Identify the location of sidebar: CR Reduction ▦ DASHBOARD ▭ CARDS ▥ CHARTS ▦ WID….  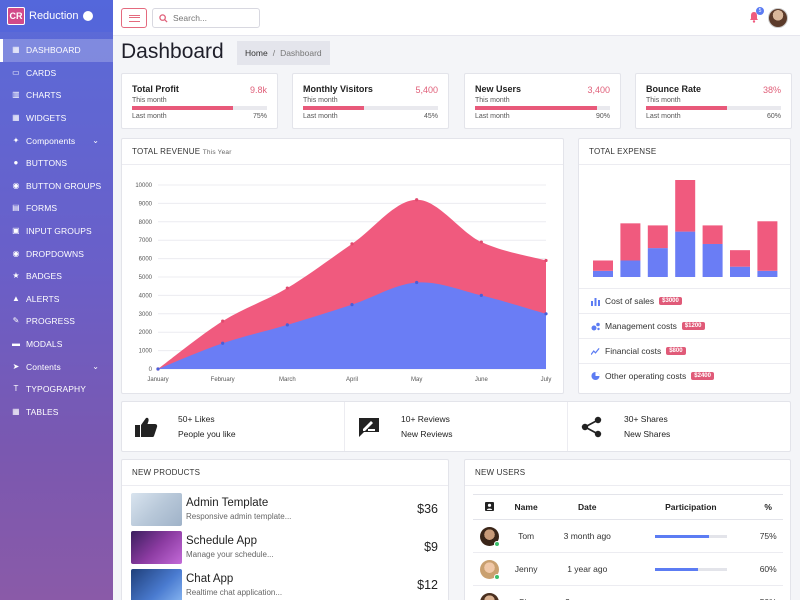
(56, 300).